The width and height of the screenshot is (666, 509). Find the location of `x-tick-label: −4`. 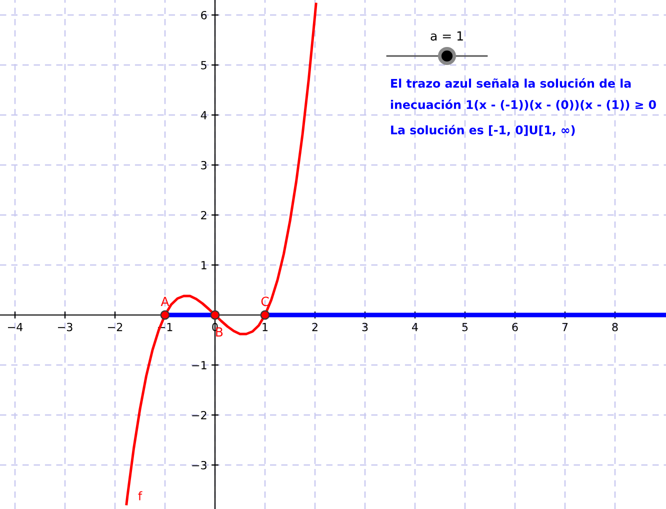

x-tick-label: −4 is located at coordinates (15, 327).